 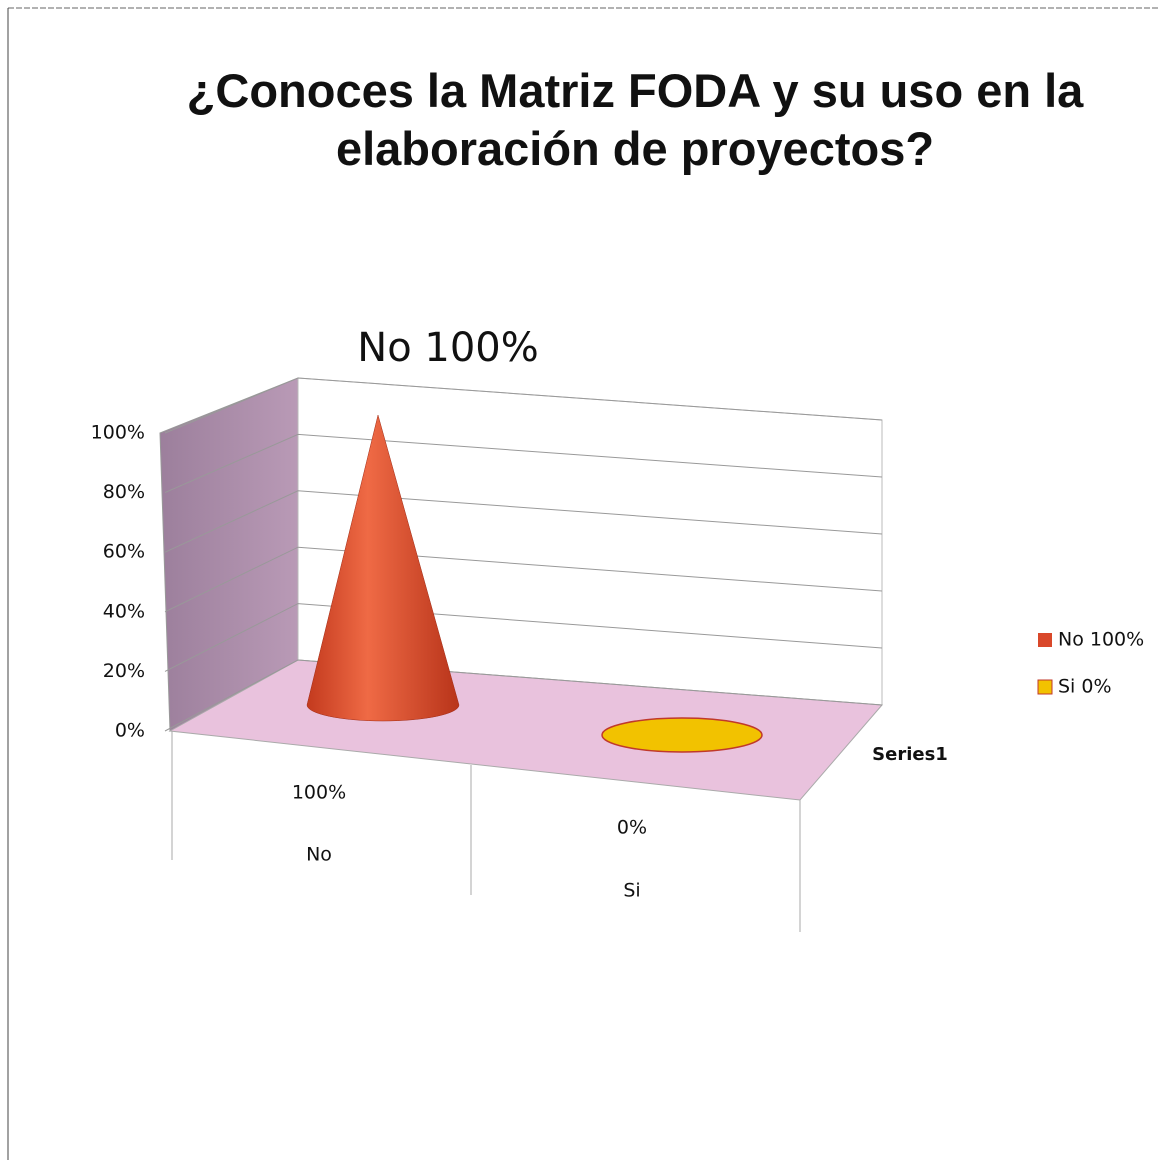 What do you see at coordinates (118, 433) in the screenshot?
I see `y-tick-label: 100%` at bounding box center [118, 433].